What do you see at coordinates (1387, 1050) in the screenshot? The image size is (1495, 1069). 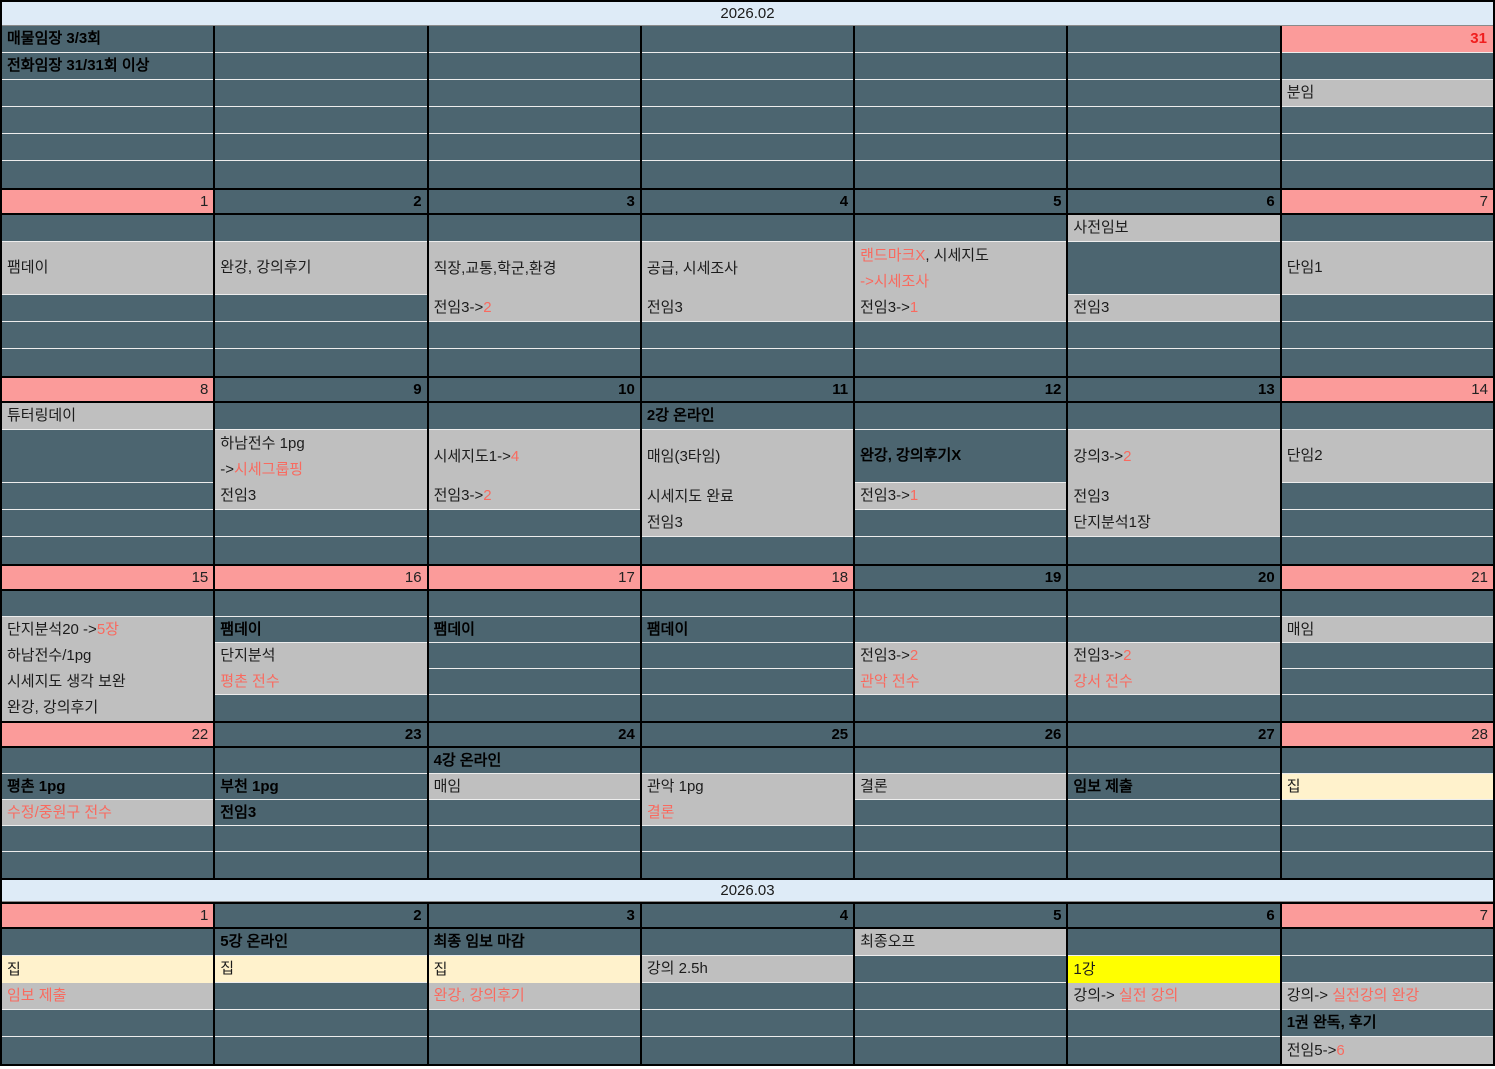 I see `calendar-cell: 전임5->6` at bounding box center [1387, 1050].